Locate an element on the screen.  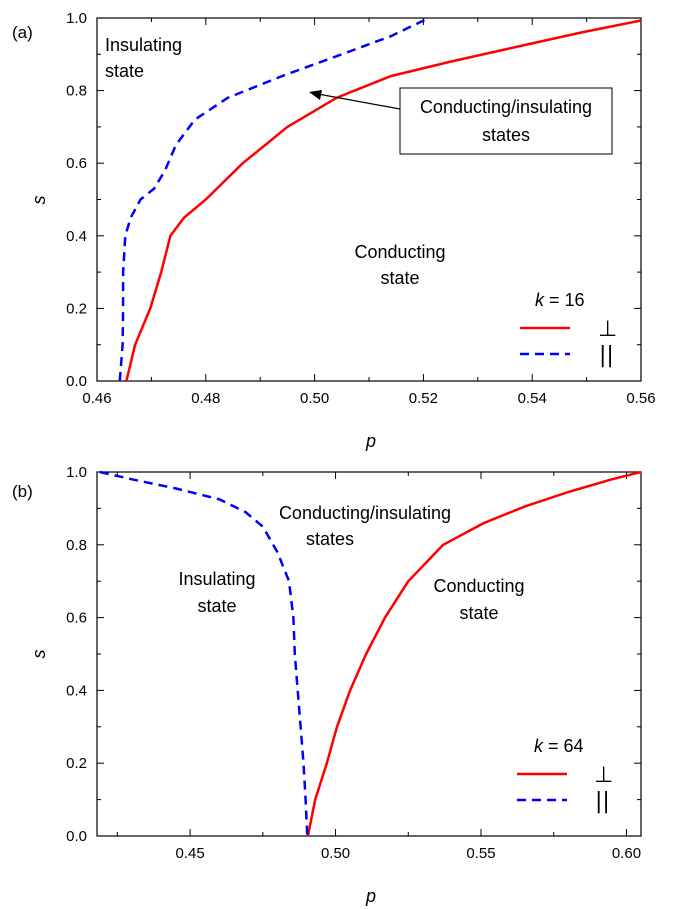
annotation-conducting-b-line2: state is located at coordinates (478, 613).